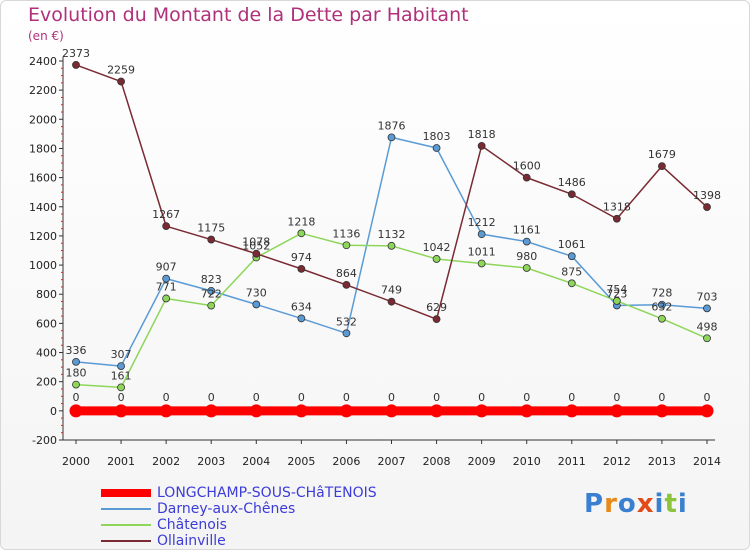 This screenshot has height=550, width=750. I want to click on x-tick-label: 2006, so click(346, 461).